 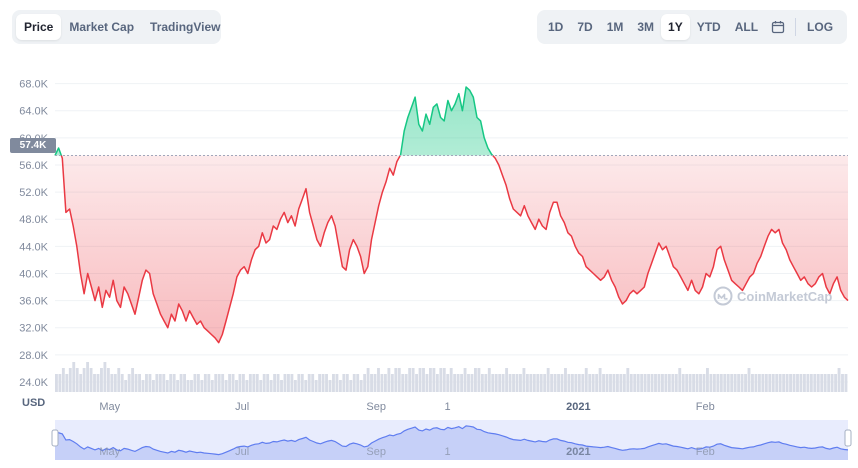 I want to click on coinmarketcap-watermark: CoinMarketCap, so click(x=772, y=296).